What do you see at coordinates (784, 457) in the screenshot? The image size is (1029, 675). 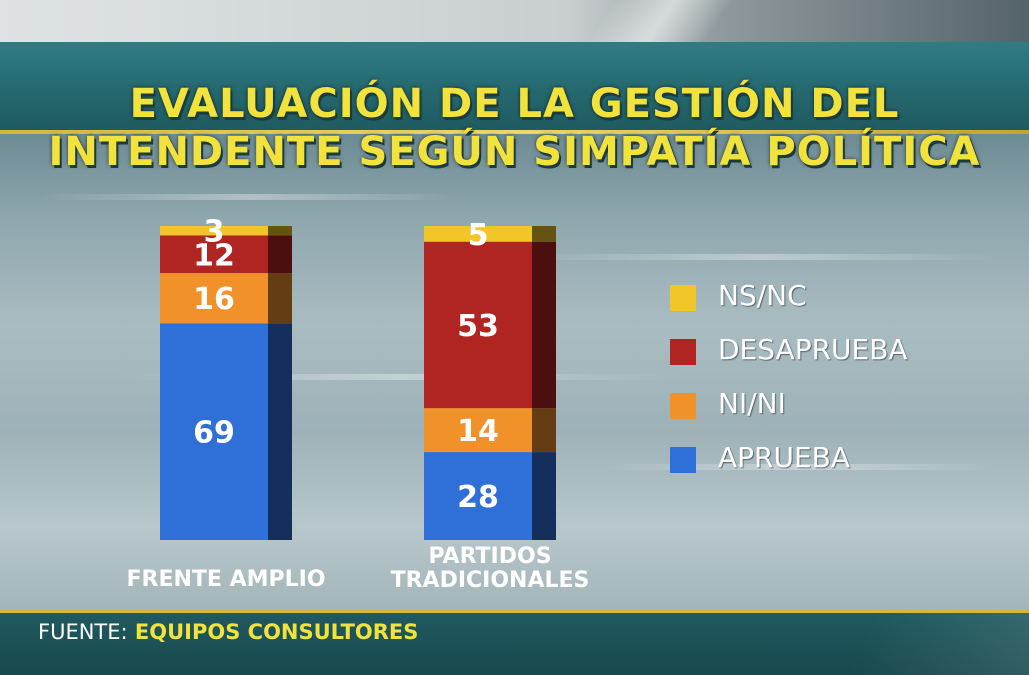 I see `legend-label: APRUEBA` at bounding box center [784, 457].